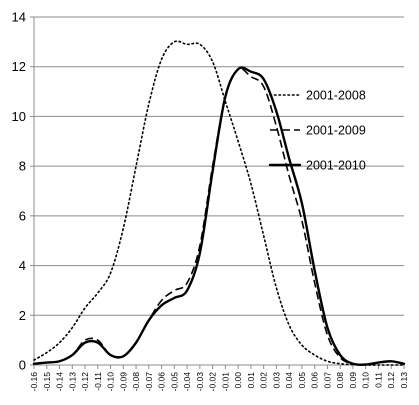  I want to click on x-tick-label-1: -0.15, so click(47, 382).